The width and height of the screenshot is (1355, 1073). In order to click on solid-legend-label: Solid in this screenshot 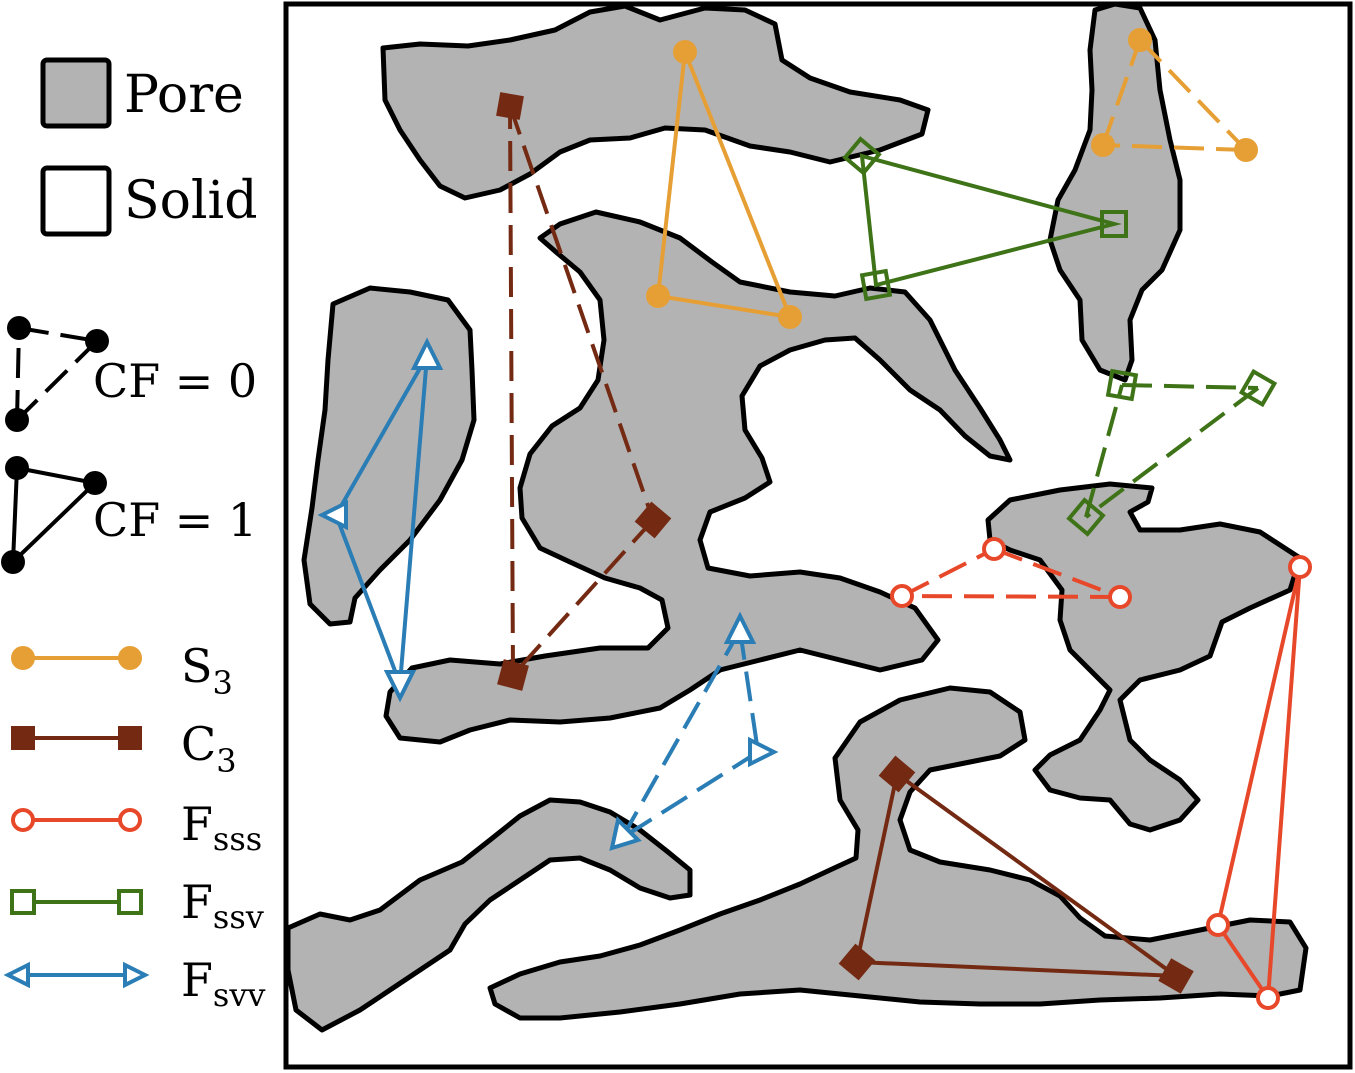, I will do `click(190, 201)`.